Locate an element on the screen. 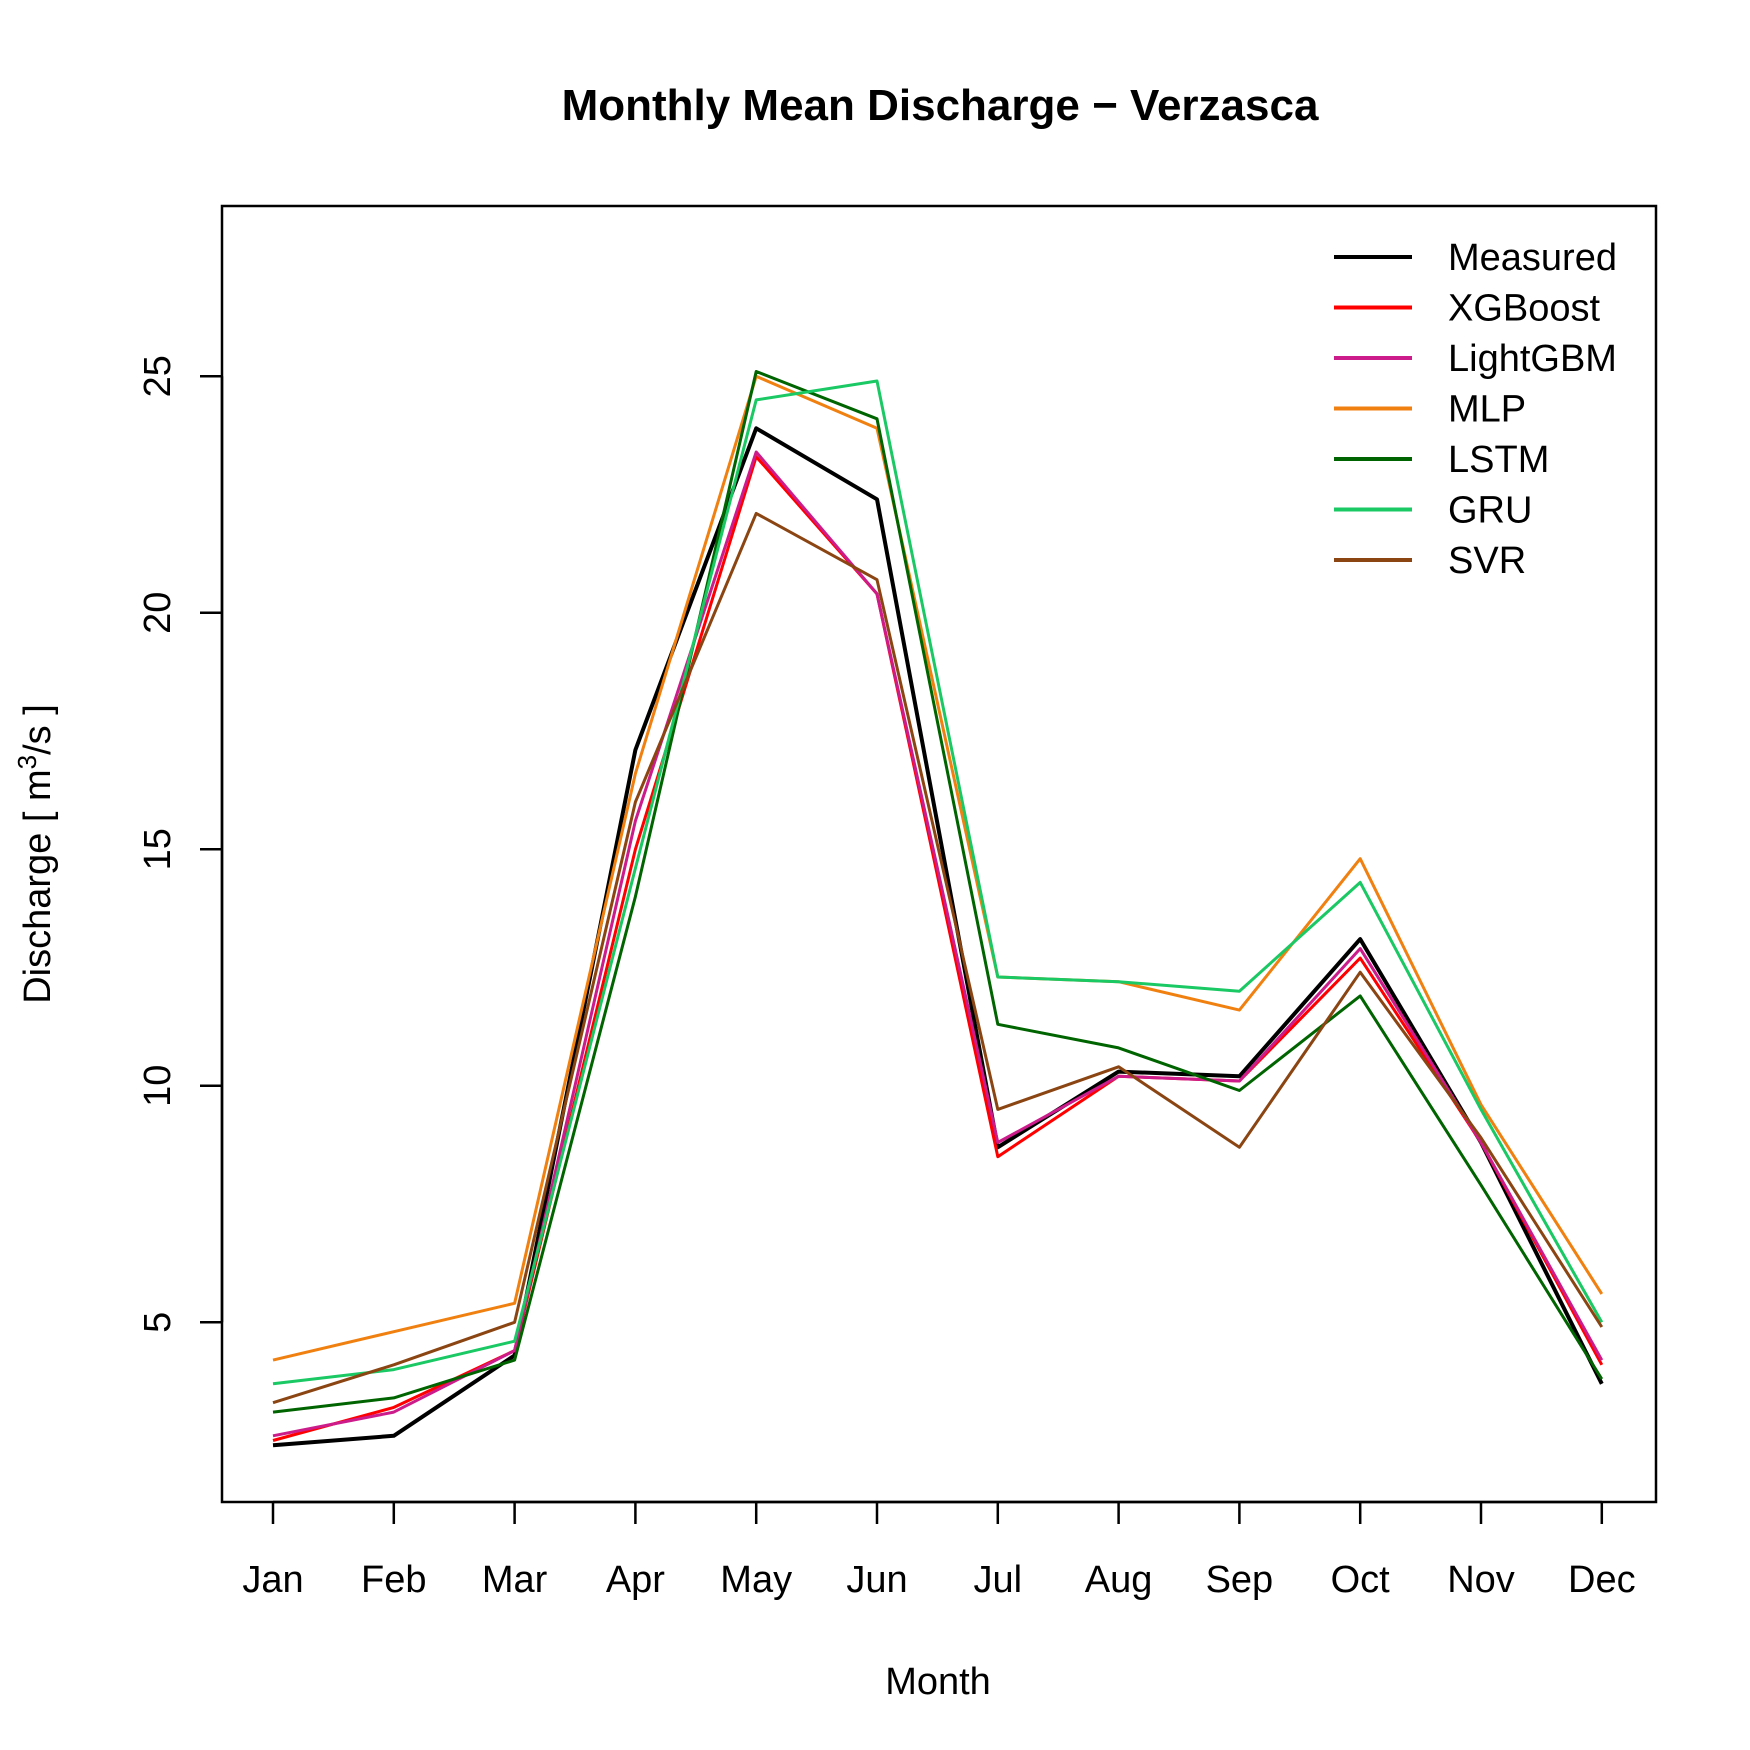 Image resolution: width=1750 pixels, height=1750 pixels. legend-item-lightgbm: LightGBM is located at coordinates (1475, 359).